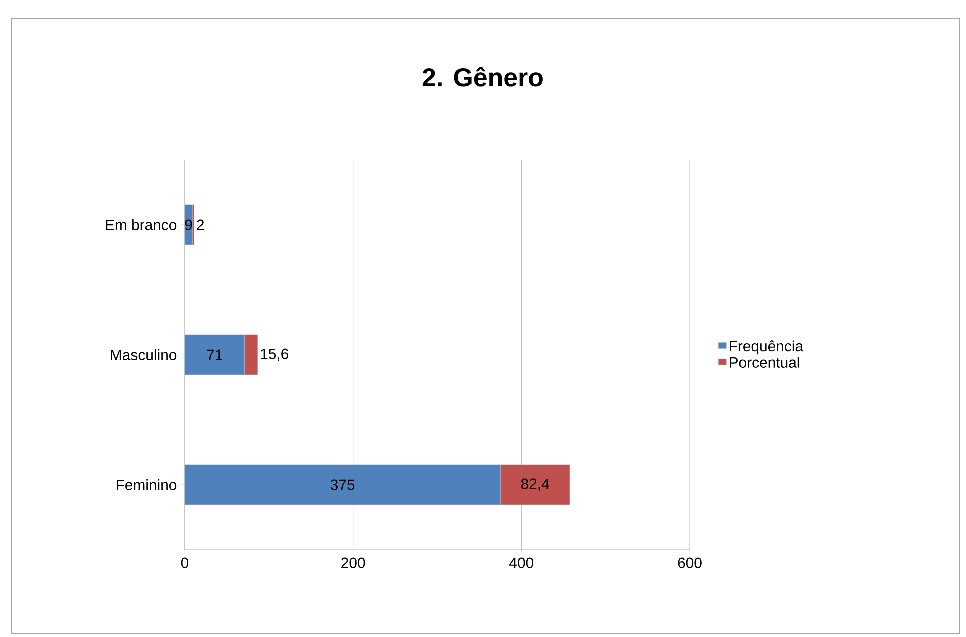 This screenshot has width=966, height=637. Describe the element at coordinates (522, 563) in the screenshot. I see `x-tick-label: 400` at that location.